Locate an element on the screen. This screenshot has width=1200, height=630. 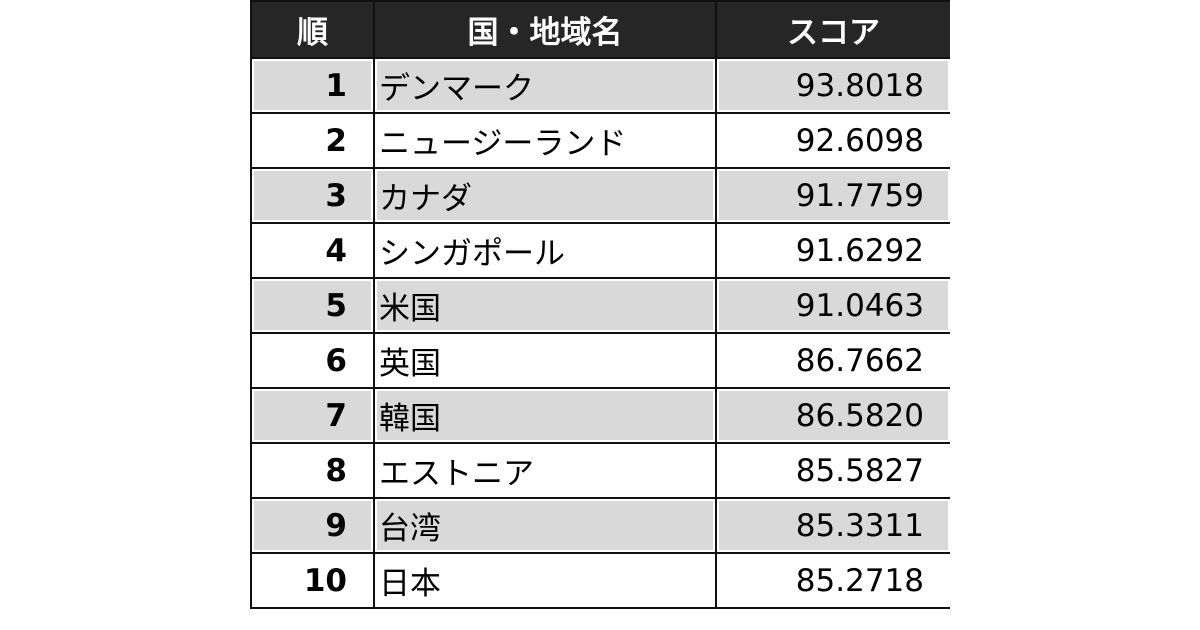
name-cell: エストニア is located at coordinates (545, 470).